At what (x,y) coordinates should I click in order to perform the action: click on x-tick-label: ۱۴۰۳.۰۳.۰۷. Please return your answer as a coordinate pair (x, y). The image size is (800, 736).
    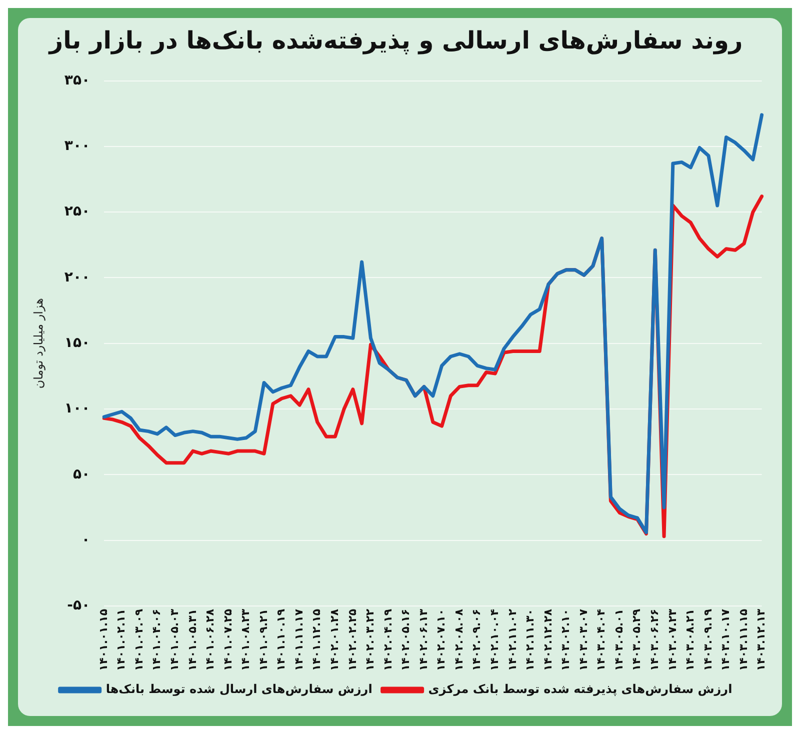
    Looking at the image, I should click on (583, 640).